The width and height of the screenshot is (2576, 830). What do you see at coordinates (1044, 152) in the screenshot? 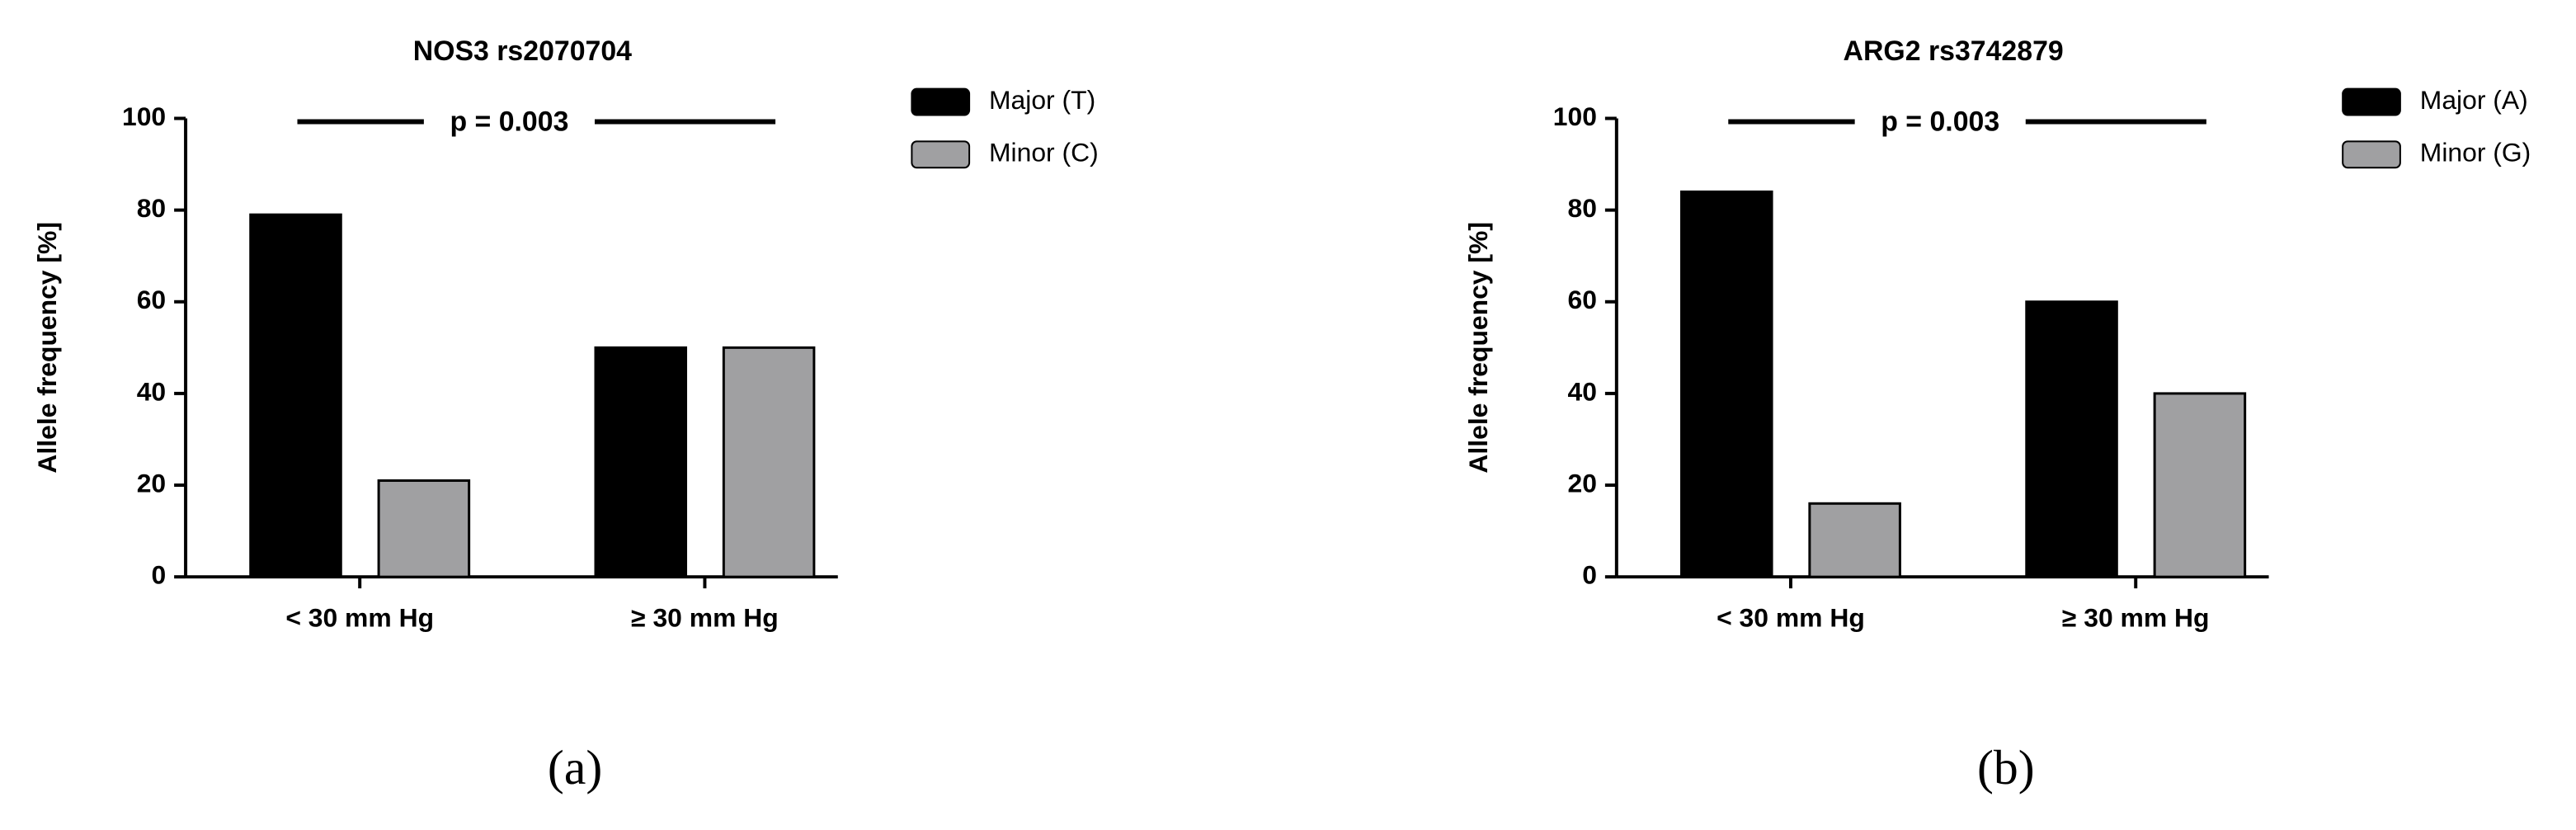
I see `legend-label: Minor (C)` at bounding box center [1044, 152].